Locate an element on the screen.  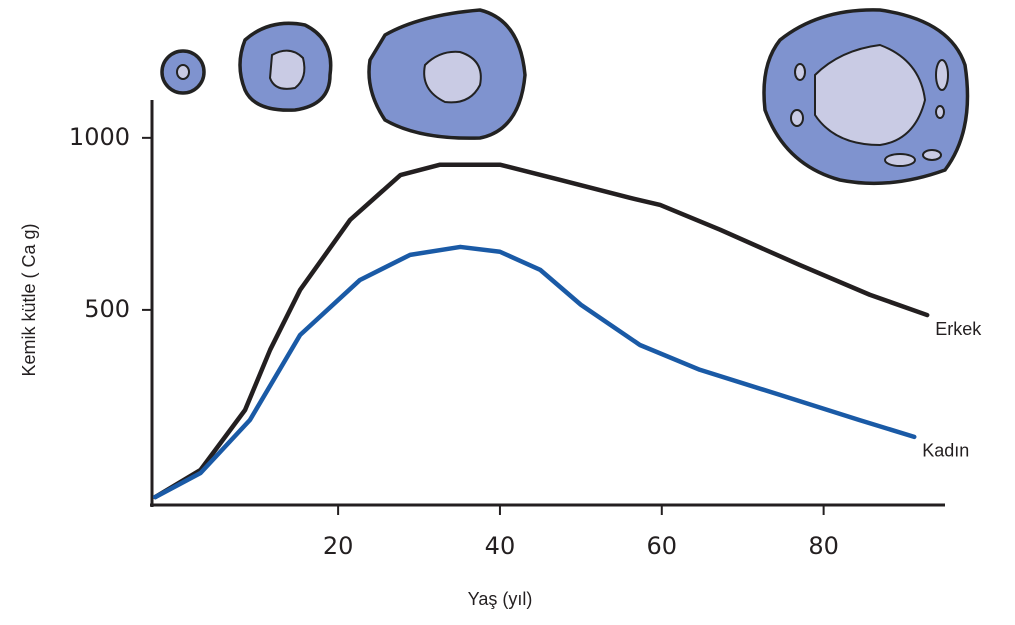
x-tick-label: 80 is located at coordinates (823, 546).